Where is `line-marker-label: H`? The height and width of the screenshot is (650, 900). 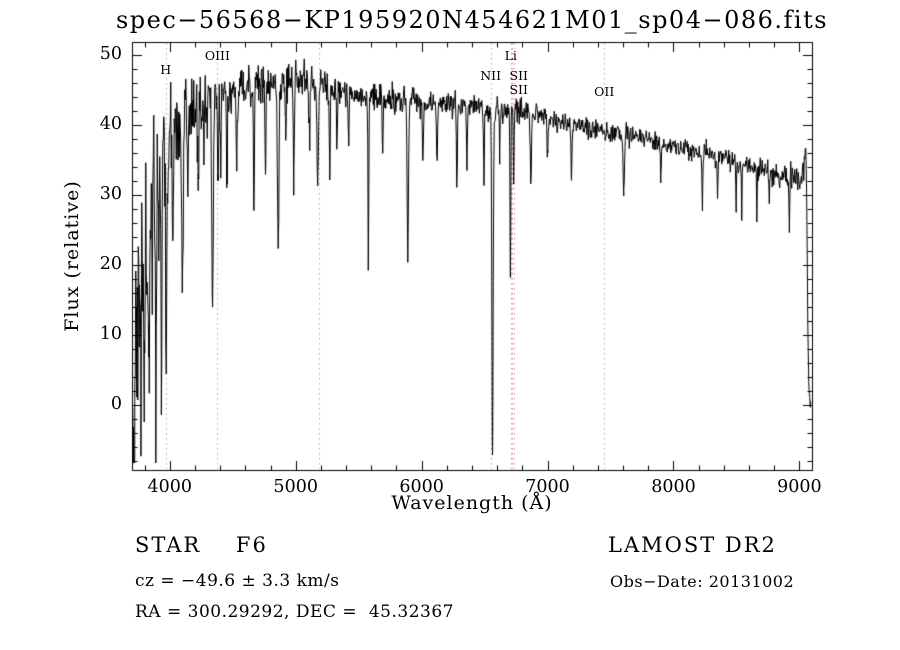
line-marker-label: H is located at coordinates (166, 69).